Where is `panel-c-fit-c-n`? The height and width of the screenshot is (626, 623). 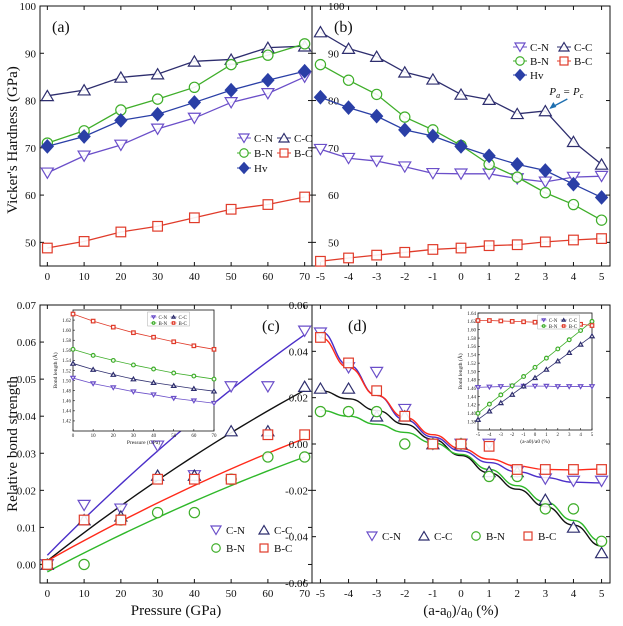 panel-c-fit-c-n is located at coordinates (176, 445).